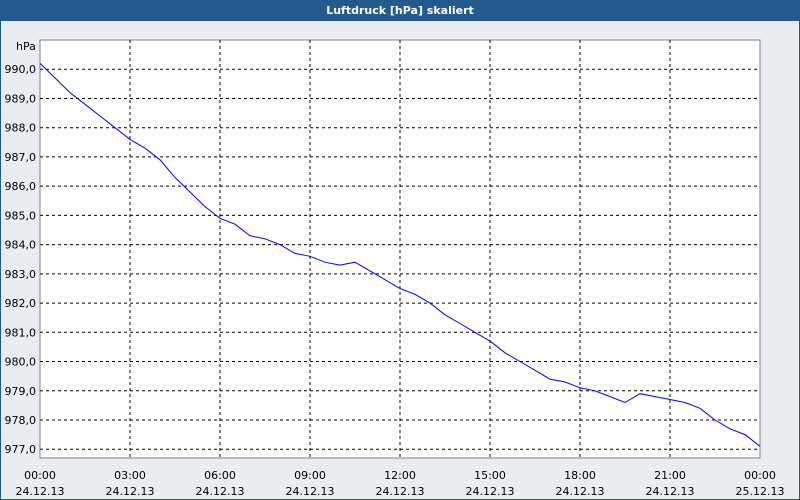 The height and width of the screenshot is (500, 800). I want to click on y-tick-label: 983,0, so click(21, 274).